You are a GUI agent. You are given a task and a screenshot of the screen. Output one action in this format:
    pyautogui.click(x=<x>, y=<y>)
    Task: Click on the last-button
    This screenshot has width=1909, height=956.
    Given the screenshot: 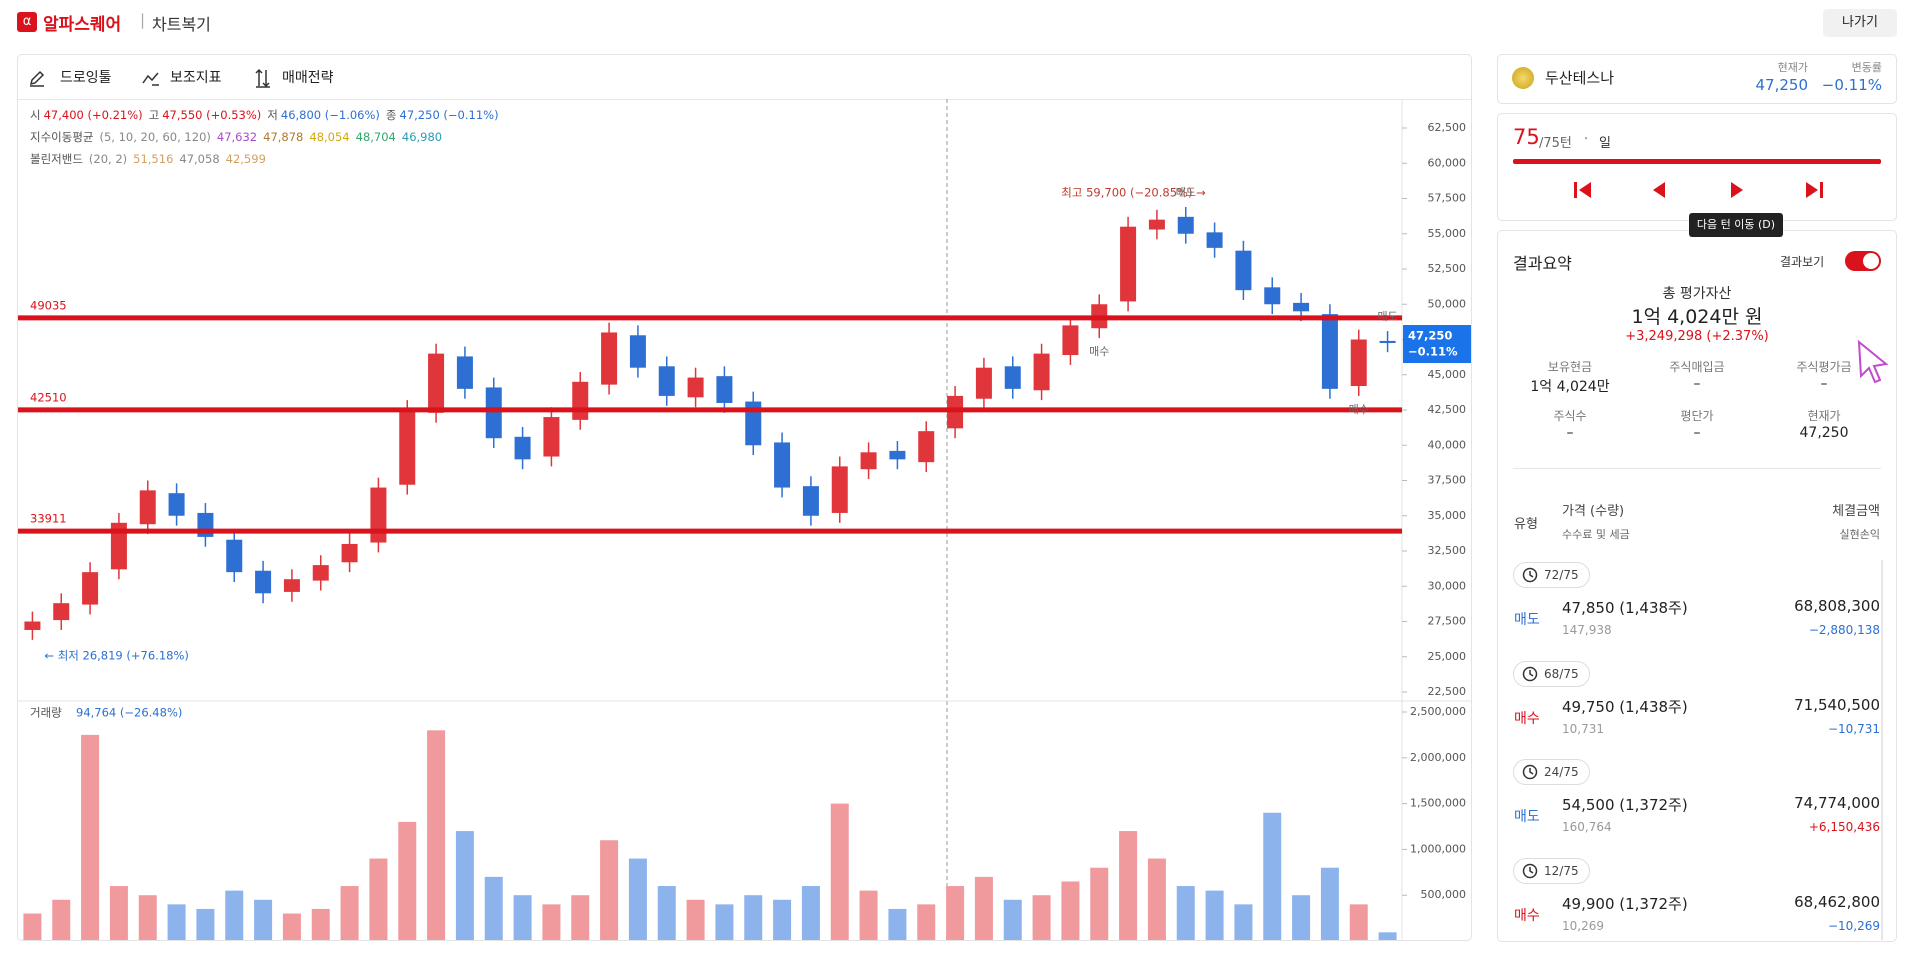 What is the action you would take?
    pyautogui.click(x=1814, y=190)
    